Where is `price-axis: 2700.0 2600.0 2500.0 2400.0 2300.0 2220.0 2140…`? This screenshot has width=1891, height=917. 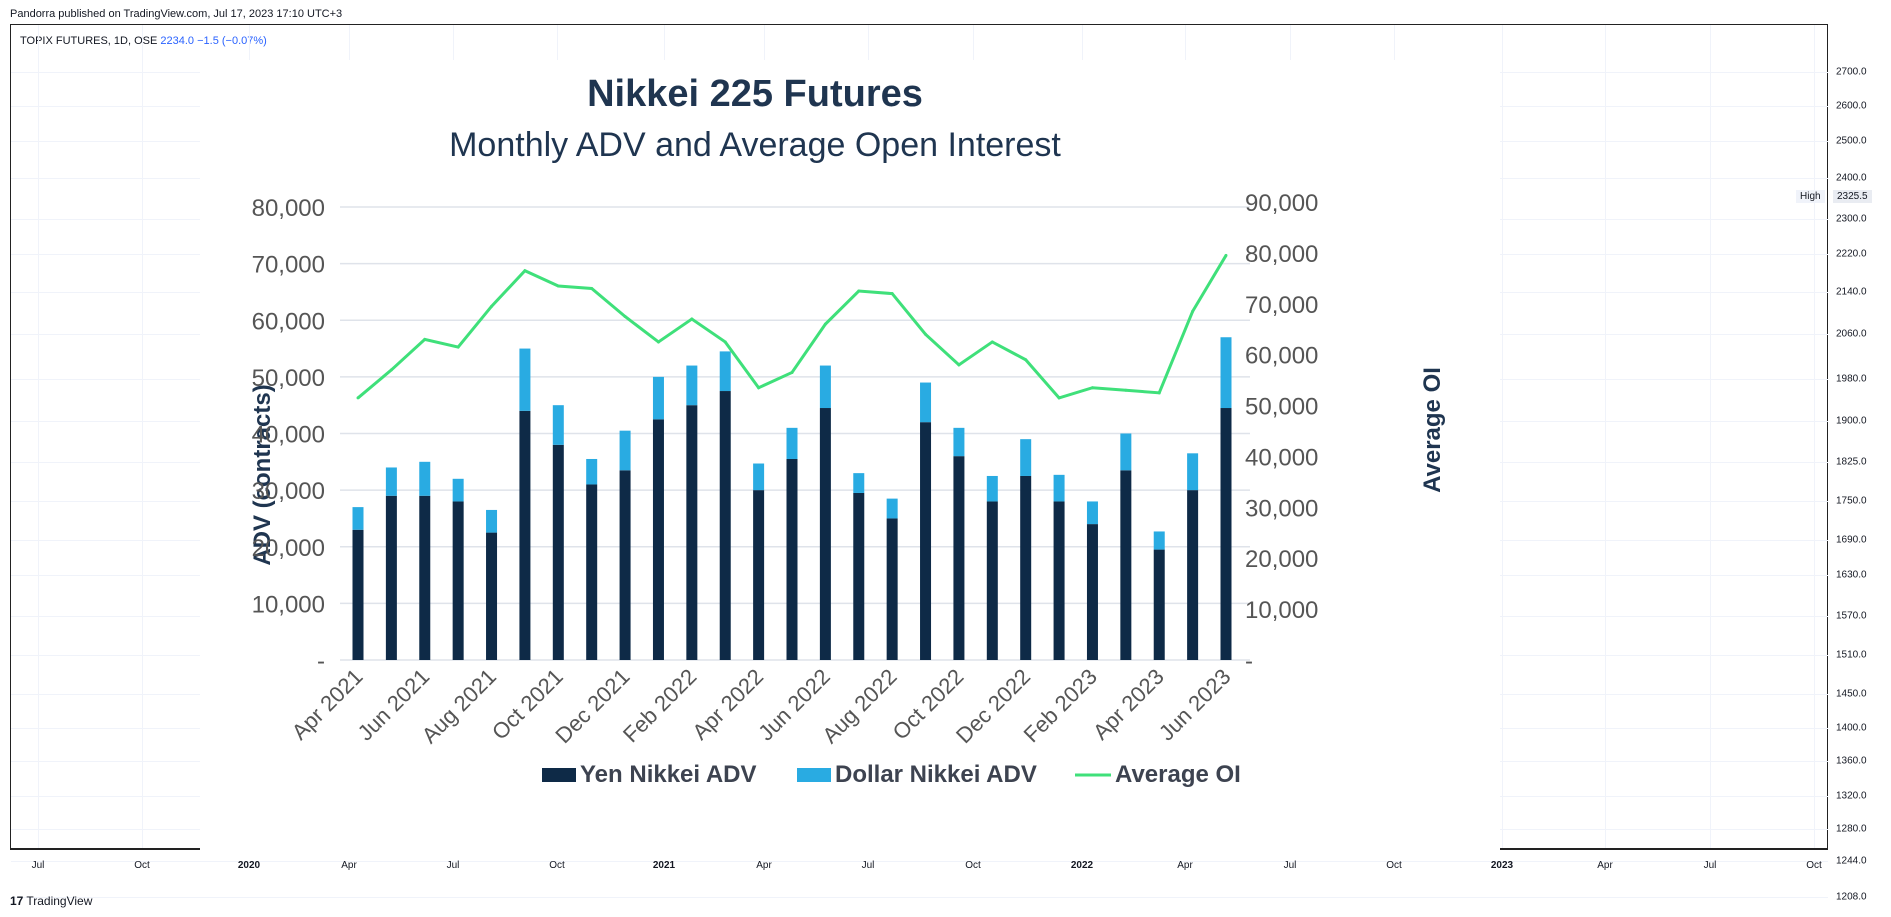
price-axis: 2700.0 2600.0 2500.0 2400.0 2300.0 2220.0 2140… is located at coordinates (1859, 463).